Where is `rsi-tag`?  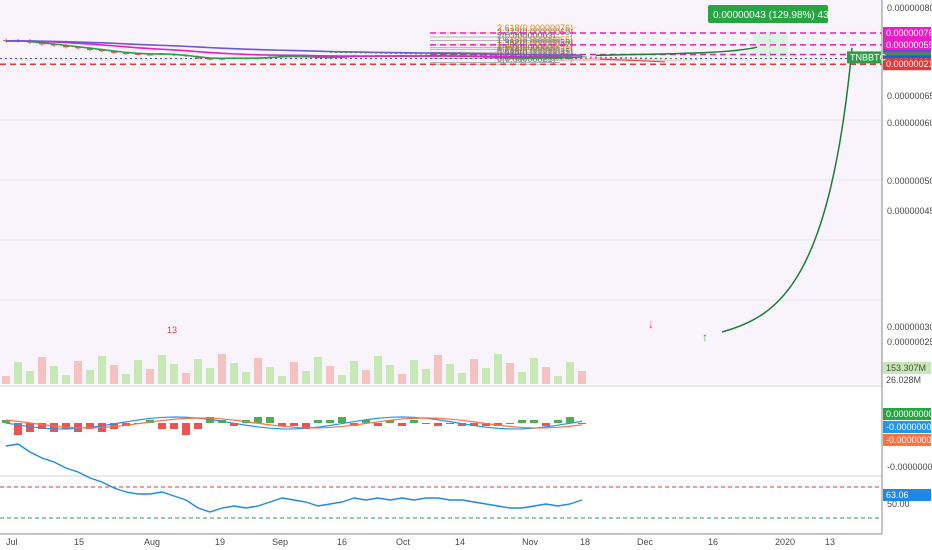 rsi-tag is located at coordinates (907, 495).